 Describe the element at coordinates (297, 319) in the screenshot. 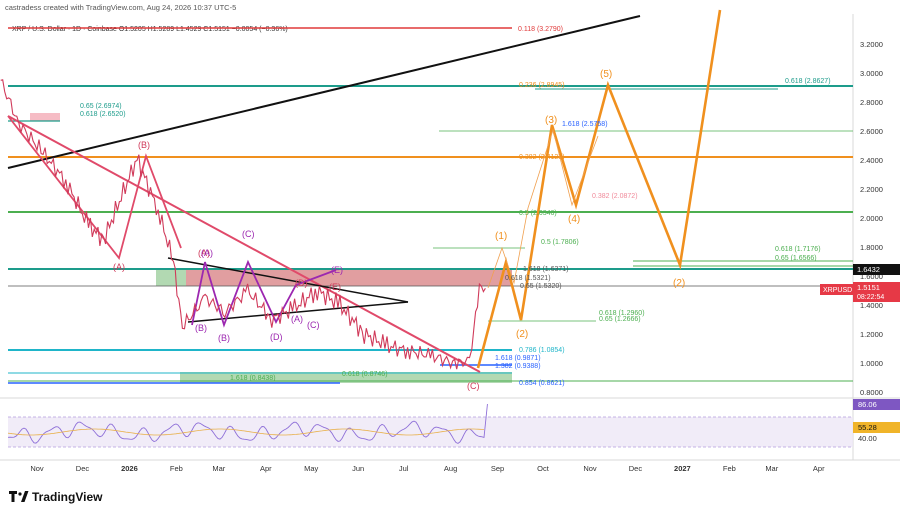

I see `wave-label-triangle-a-inner: (A)` at that location.